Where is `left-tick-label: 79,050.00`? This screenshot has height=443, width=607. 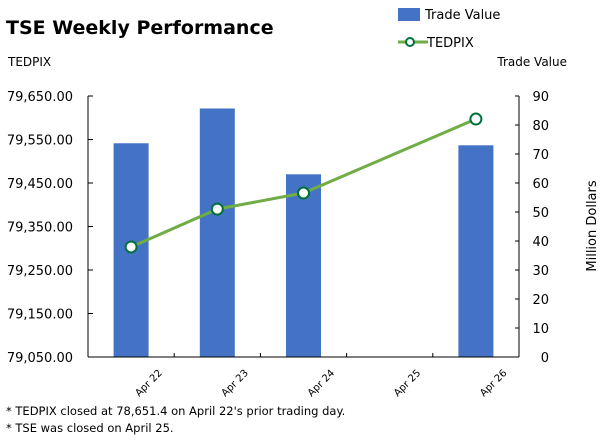
left-tick-label: 79,050.00 is located at coordinates (40, 358).